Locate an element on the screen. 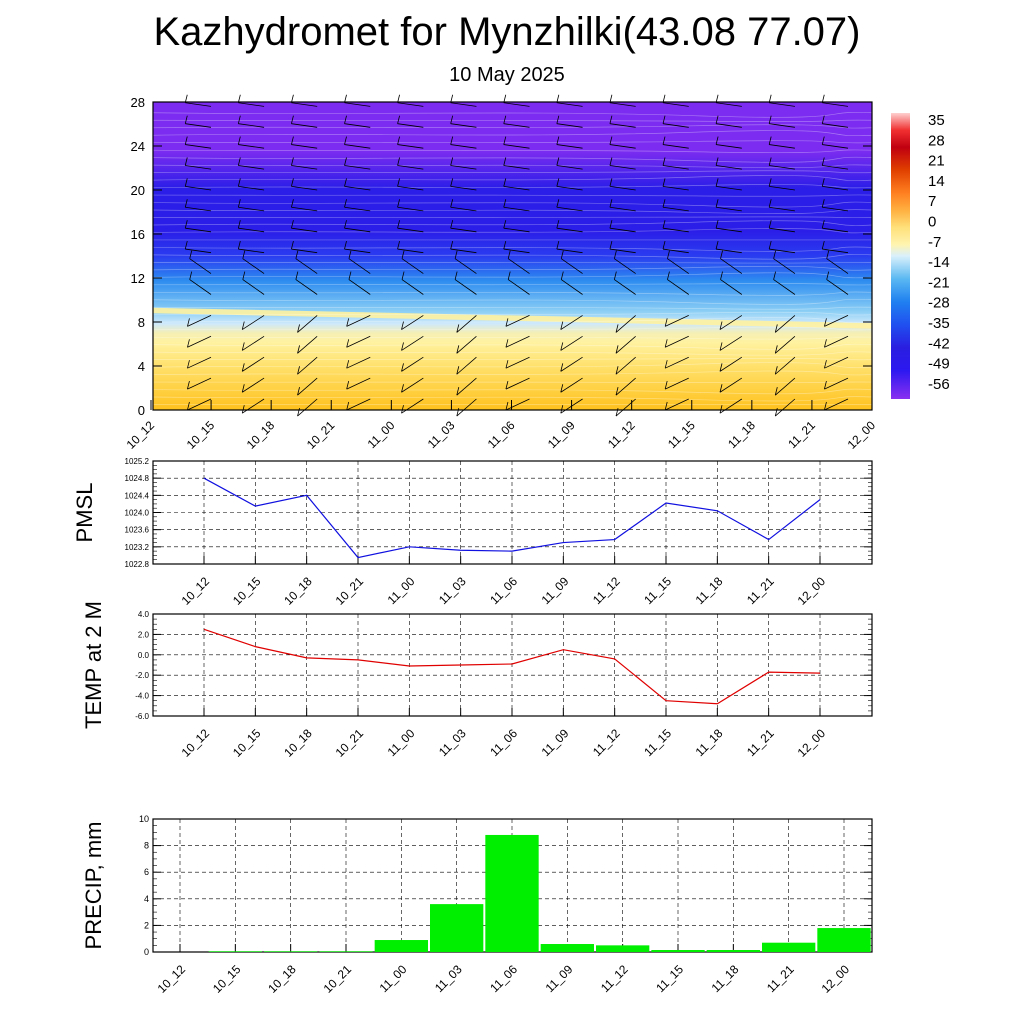 The height and width of the screenshot is (1024, 1024). y-tick-label: 1023.6 is located at coordinates (137, 530).